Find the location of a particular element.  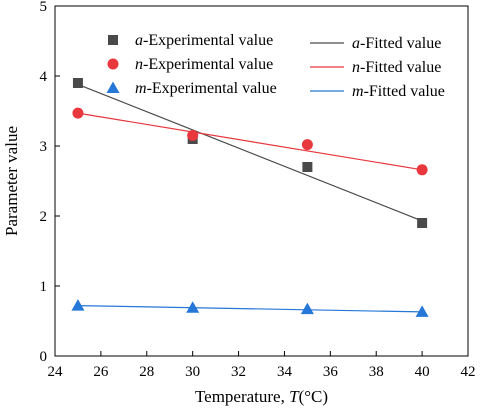

x-tick-label: 42 is located at coordinates (468, 372).